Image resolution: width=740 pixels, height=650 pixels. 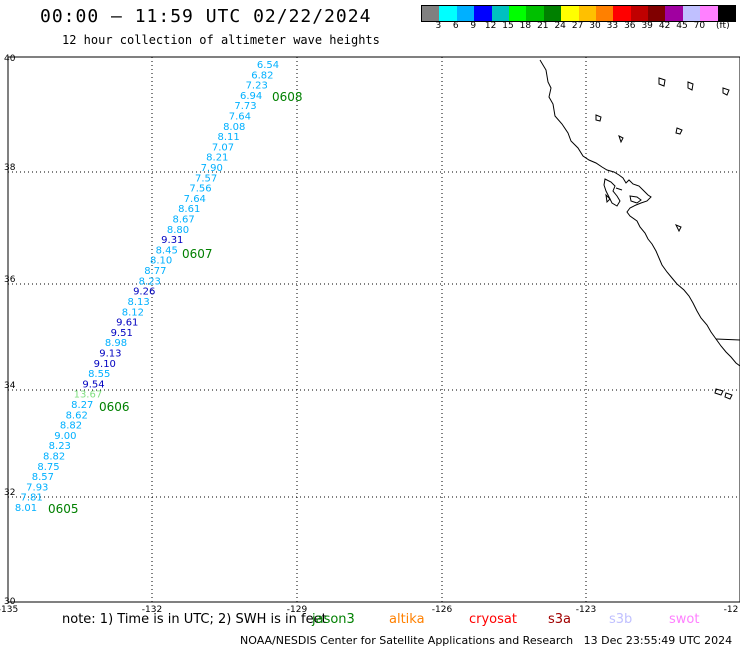 What do you see at coordinates (490, 26) in the screenshot?
I see `colorbar-label: 12` at bounding box center [490, 26].